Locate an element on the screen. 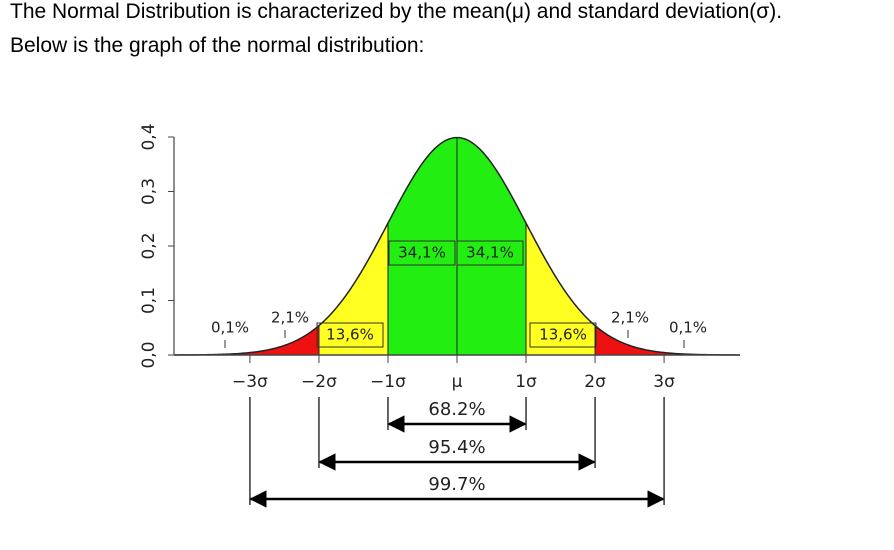  x-tick-label: 1σ is located at coordinates (526, 382).